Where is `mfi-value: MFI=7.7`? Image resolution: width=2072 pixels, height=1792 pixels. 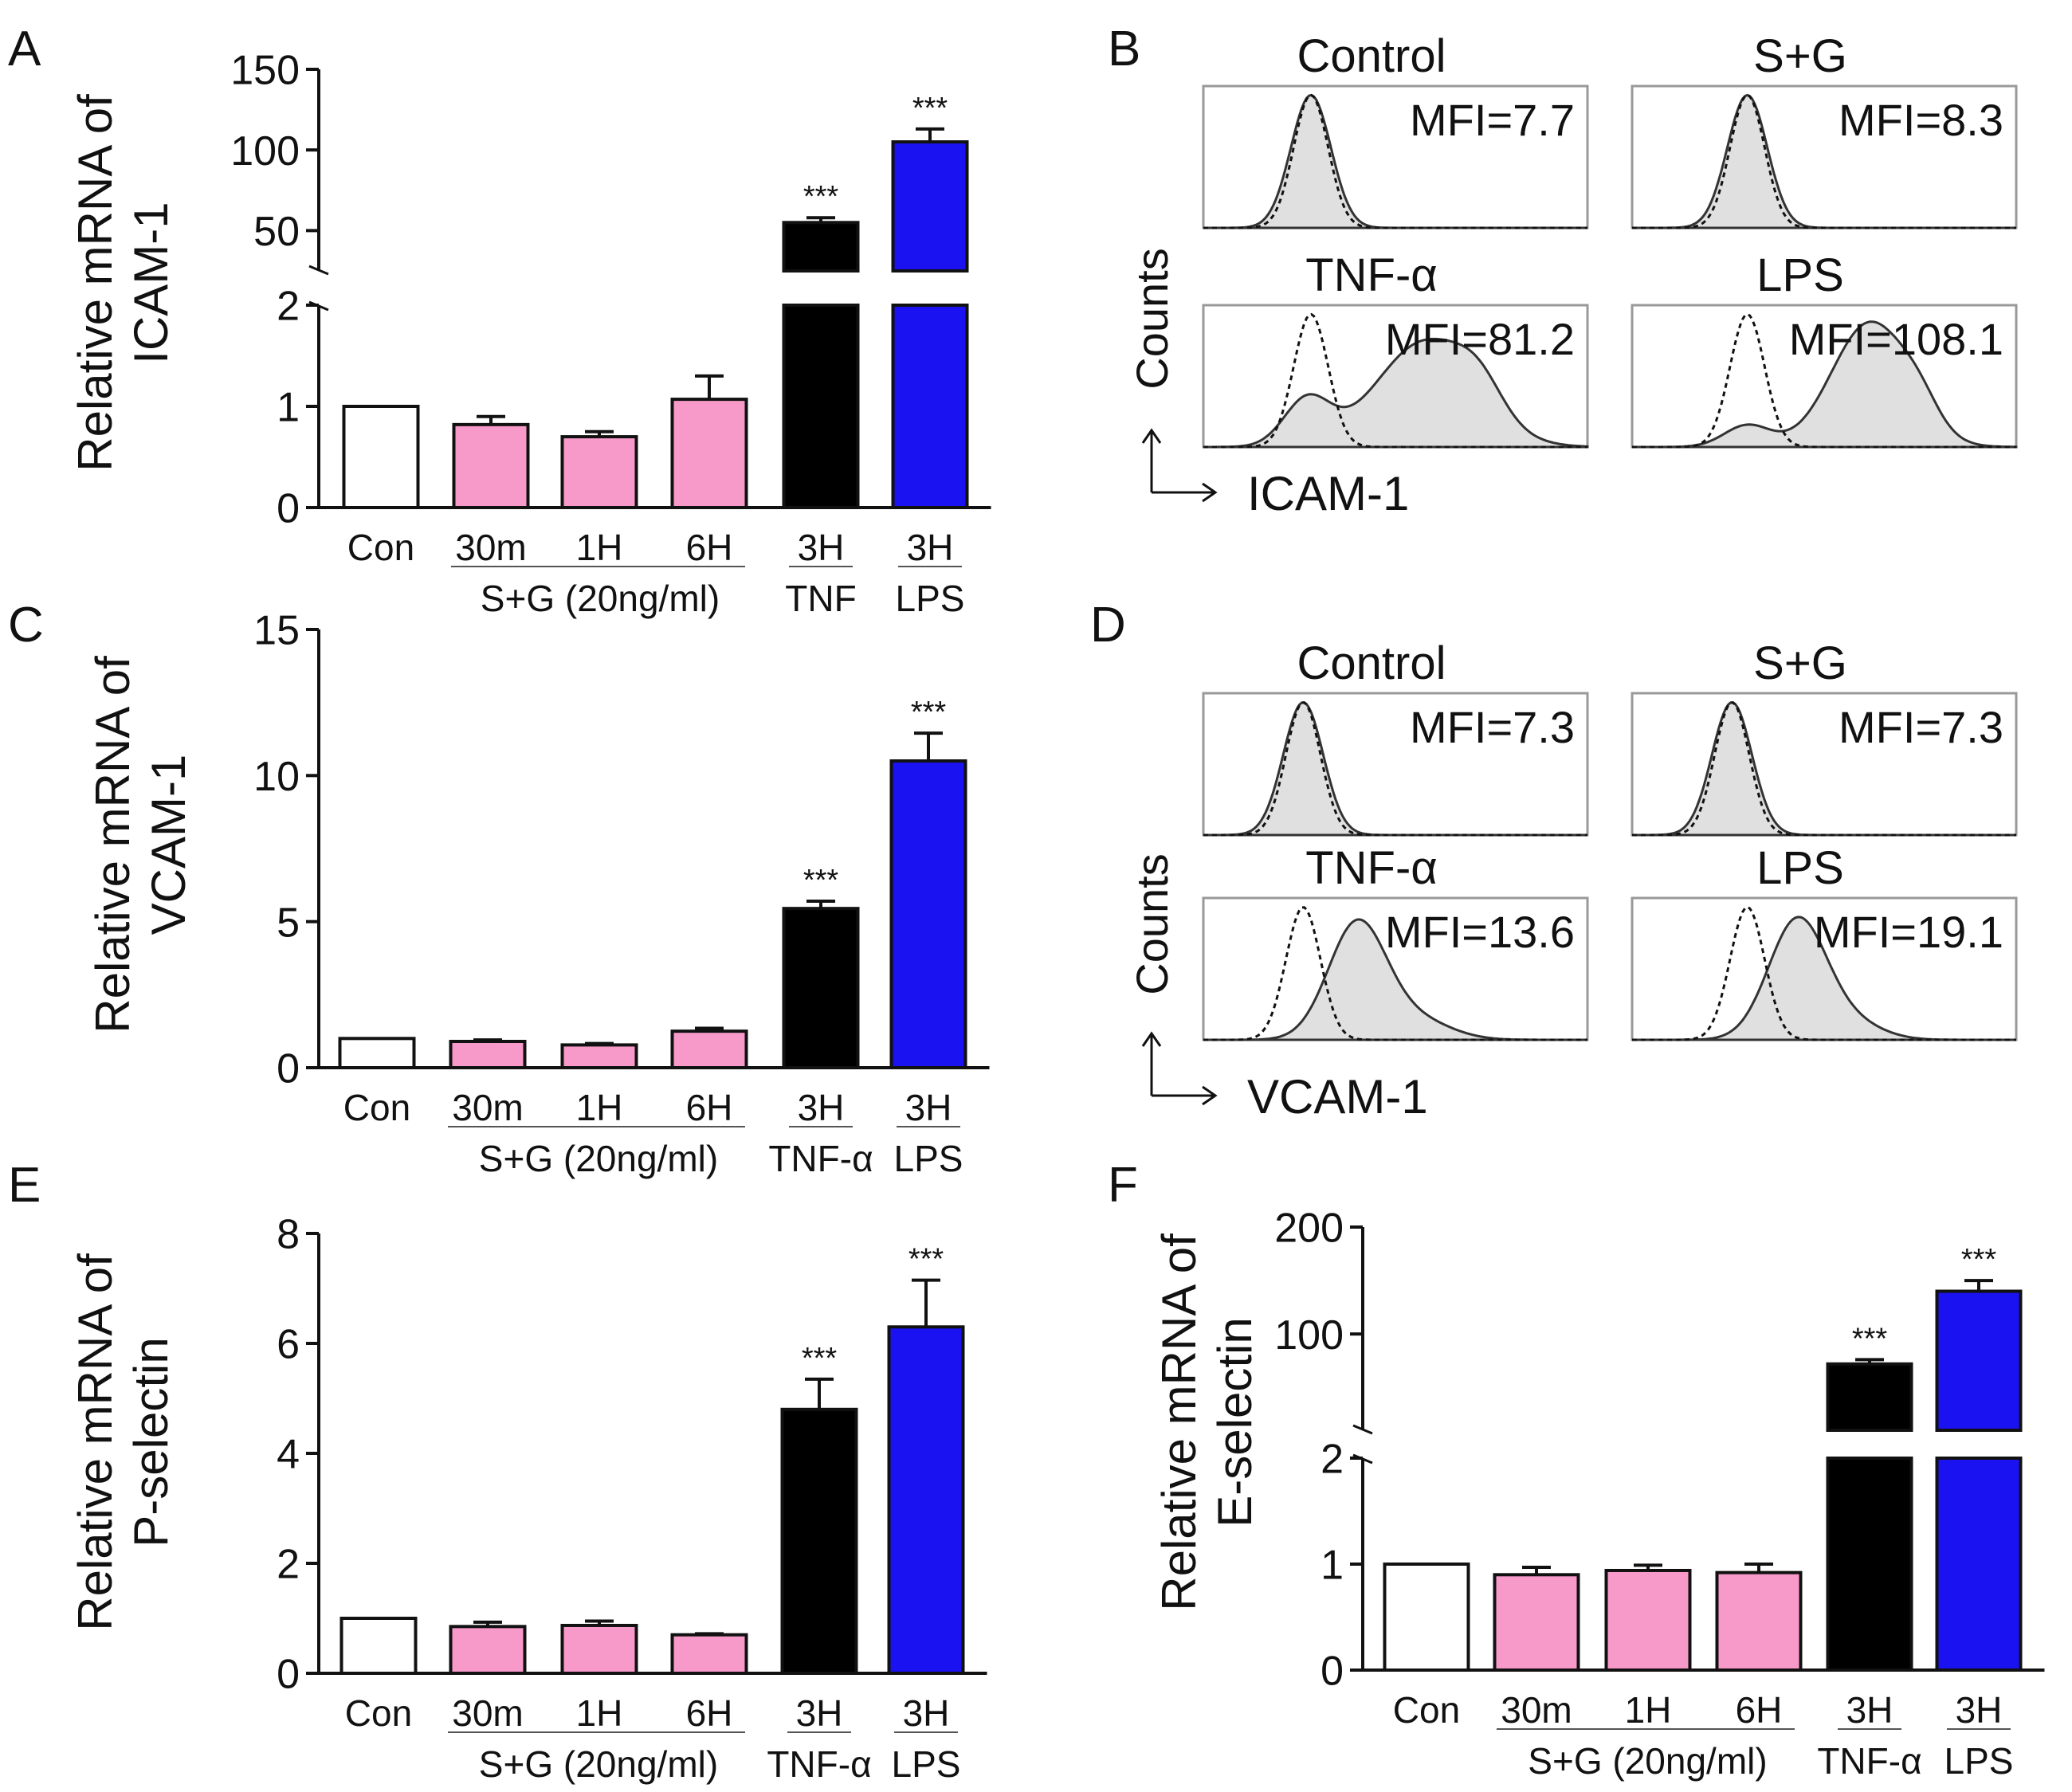 mfi-value: MFI=7.7 is located at coordinates (1492, 120).